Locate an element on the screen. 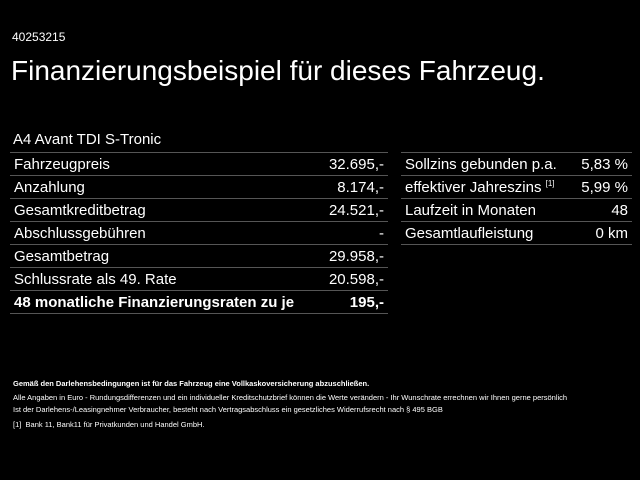  model-name: A4 Avant TDI S-Tronic is located at coordinates (87, 139).